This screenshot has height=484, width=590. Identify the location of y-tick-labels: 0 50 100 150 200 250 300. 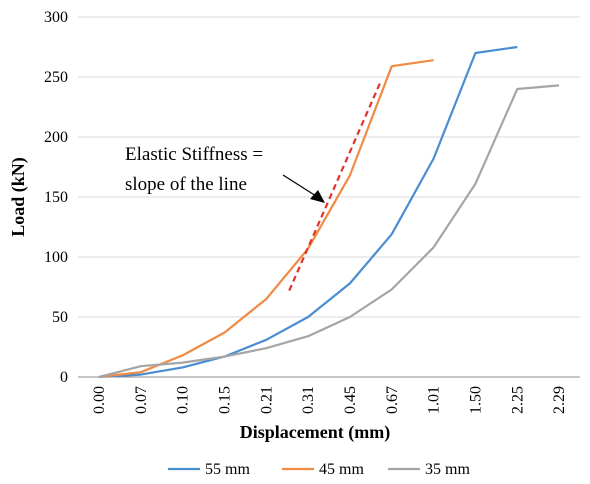
(56, 197).